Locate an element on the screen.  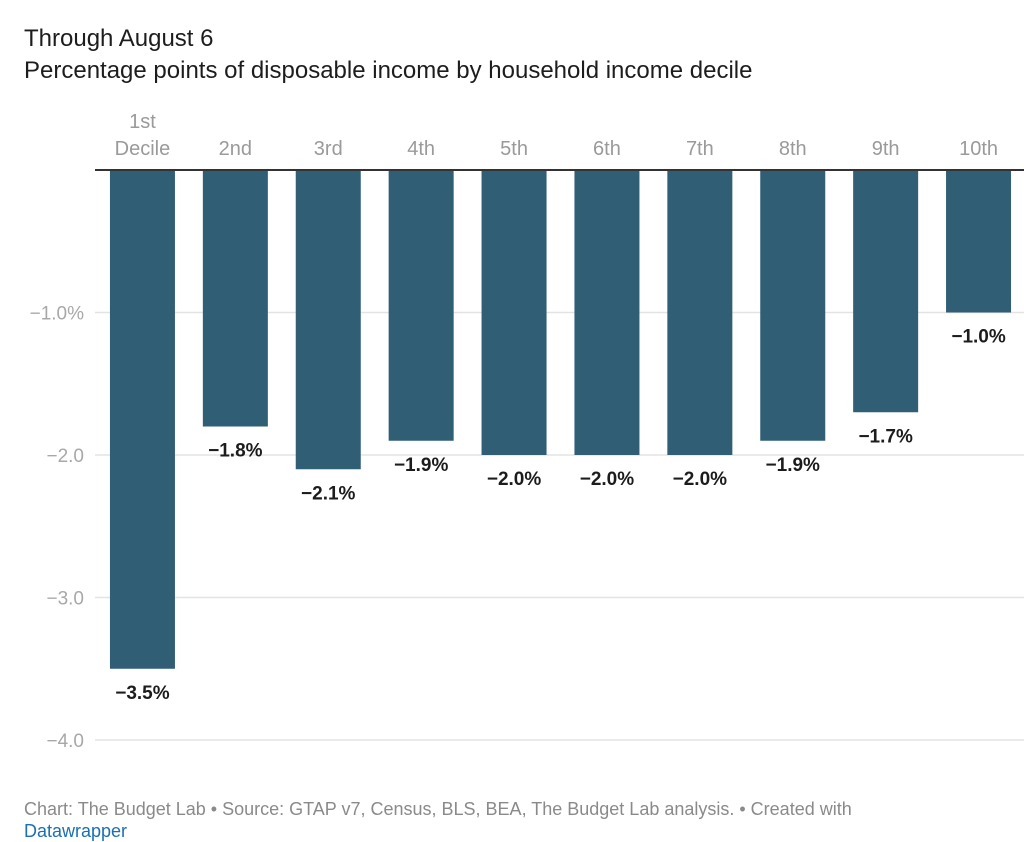
y-axis-labels: −1.0% −2.0 −3.0 −4.0 is located at coordinates (57, 528).